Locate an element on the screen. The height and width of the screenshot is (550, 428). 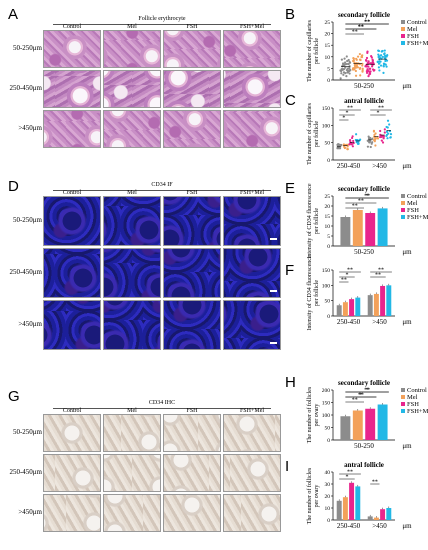
micrograph-G-r2-c3 is located at coordinates (252, 513).